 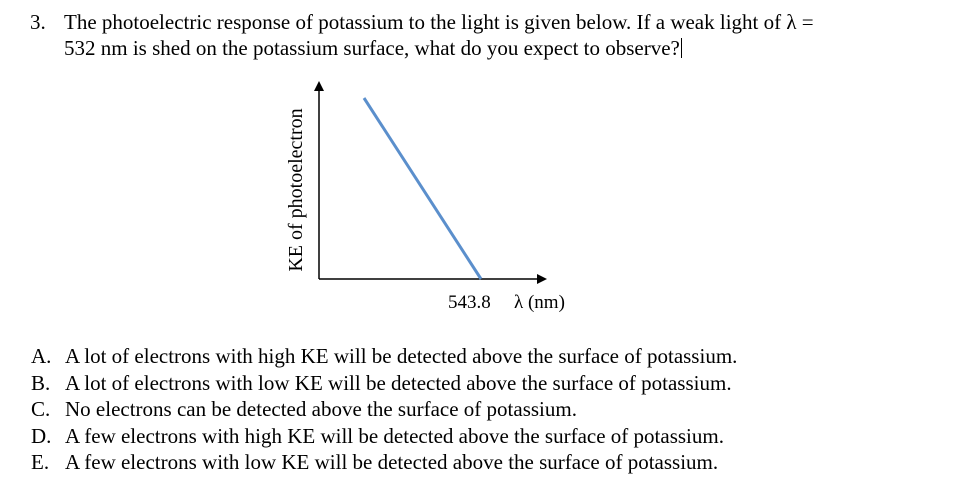 I want to click on option-letter: E., so click(x=40, y=462).